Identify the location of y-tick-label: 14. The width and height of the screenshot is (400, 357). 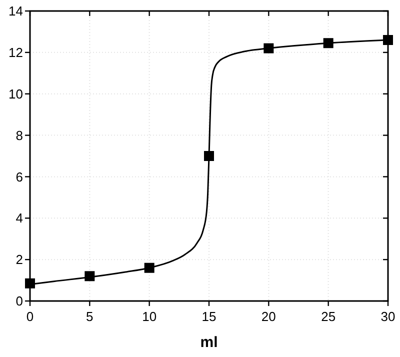
(15, 11).